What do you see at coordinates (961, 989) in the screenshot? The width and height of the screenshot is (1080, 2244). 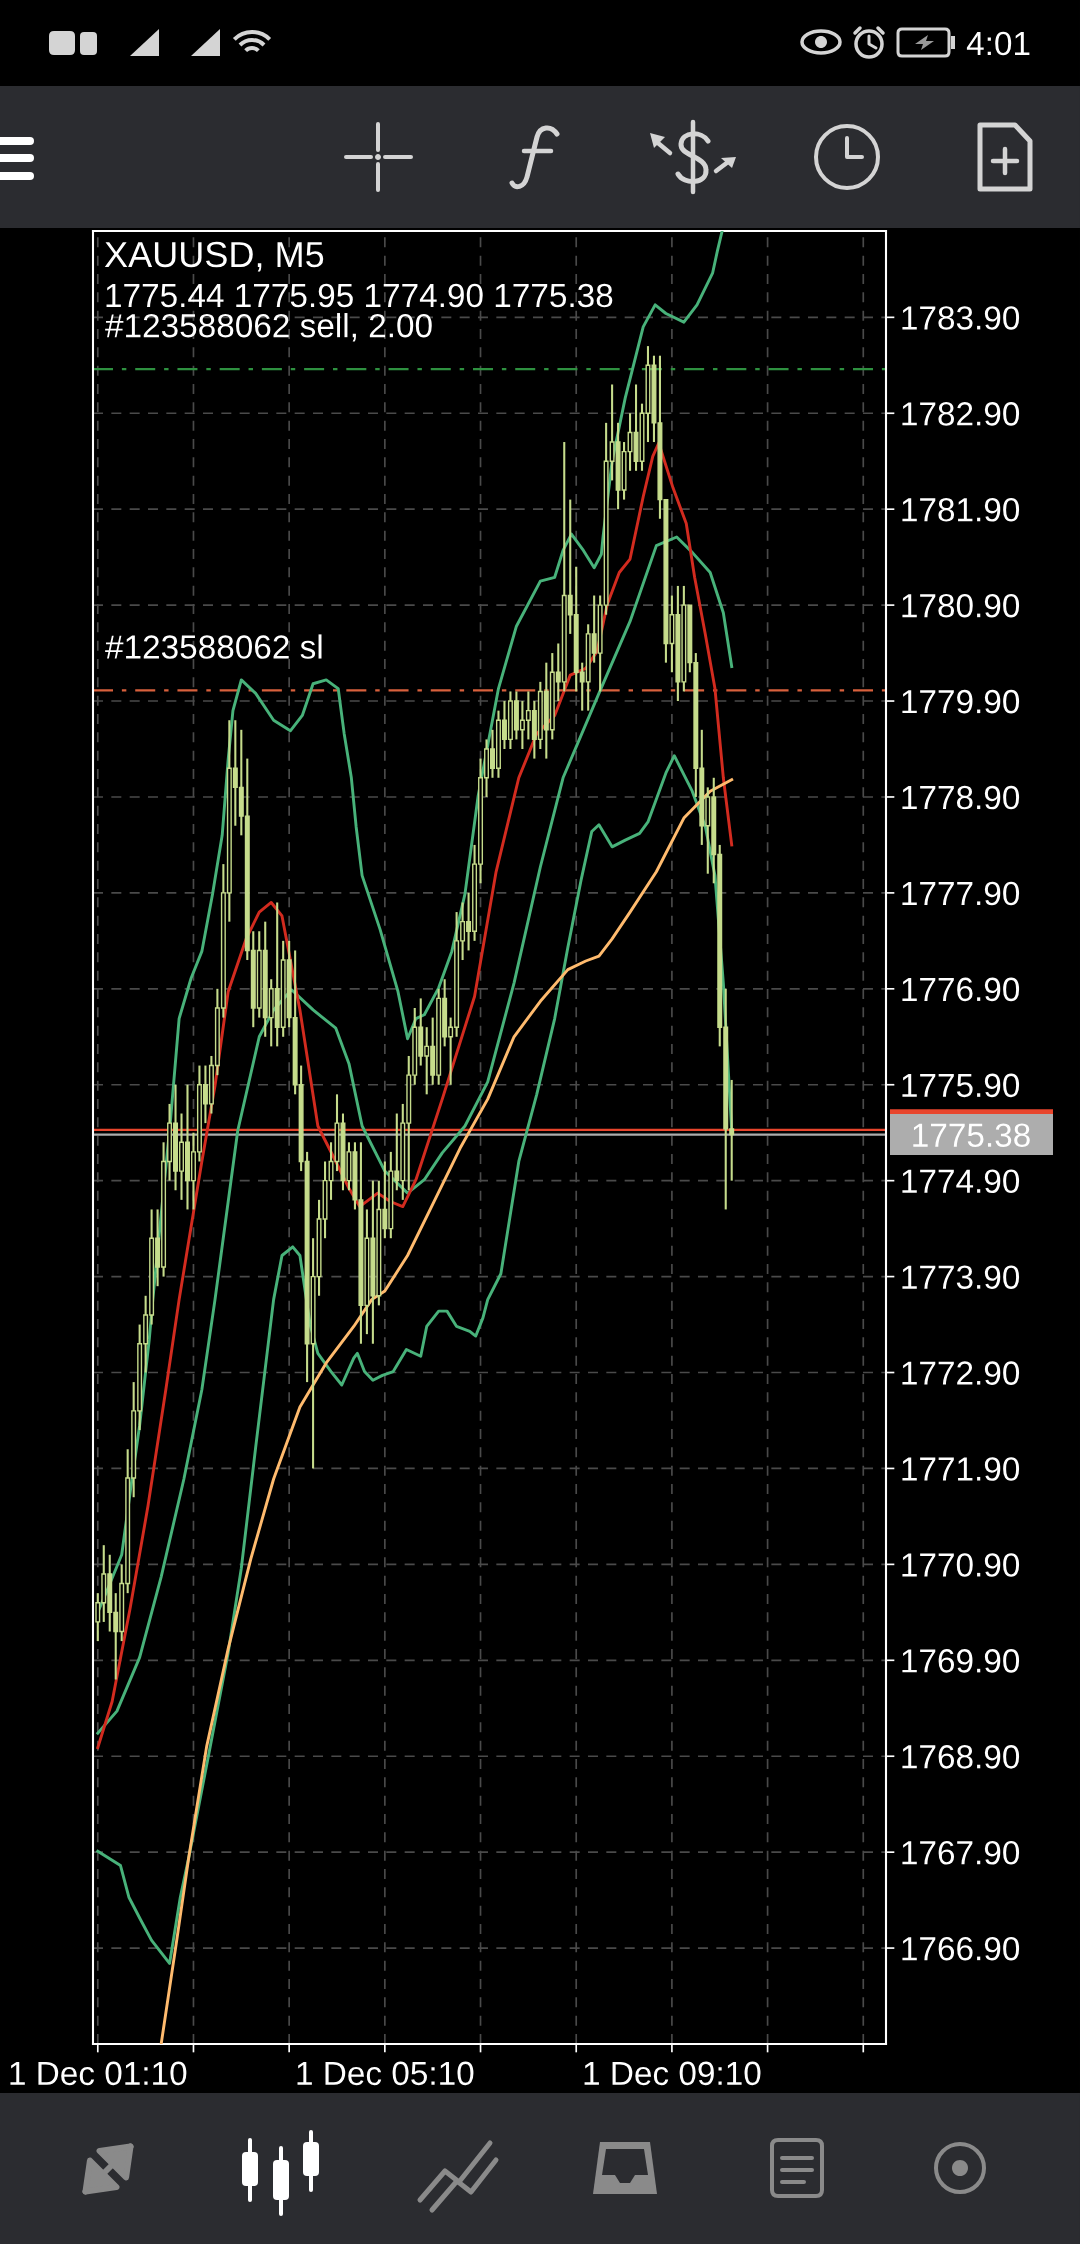 I see `y-tick-label: 1776.90` at bounding box center [961, 989].